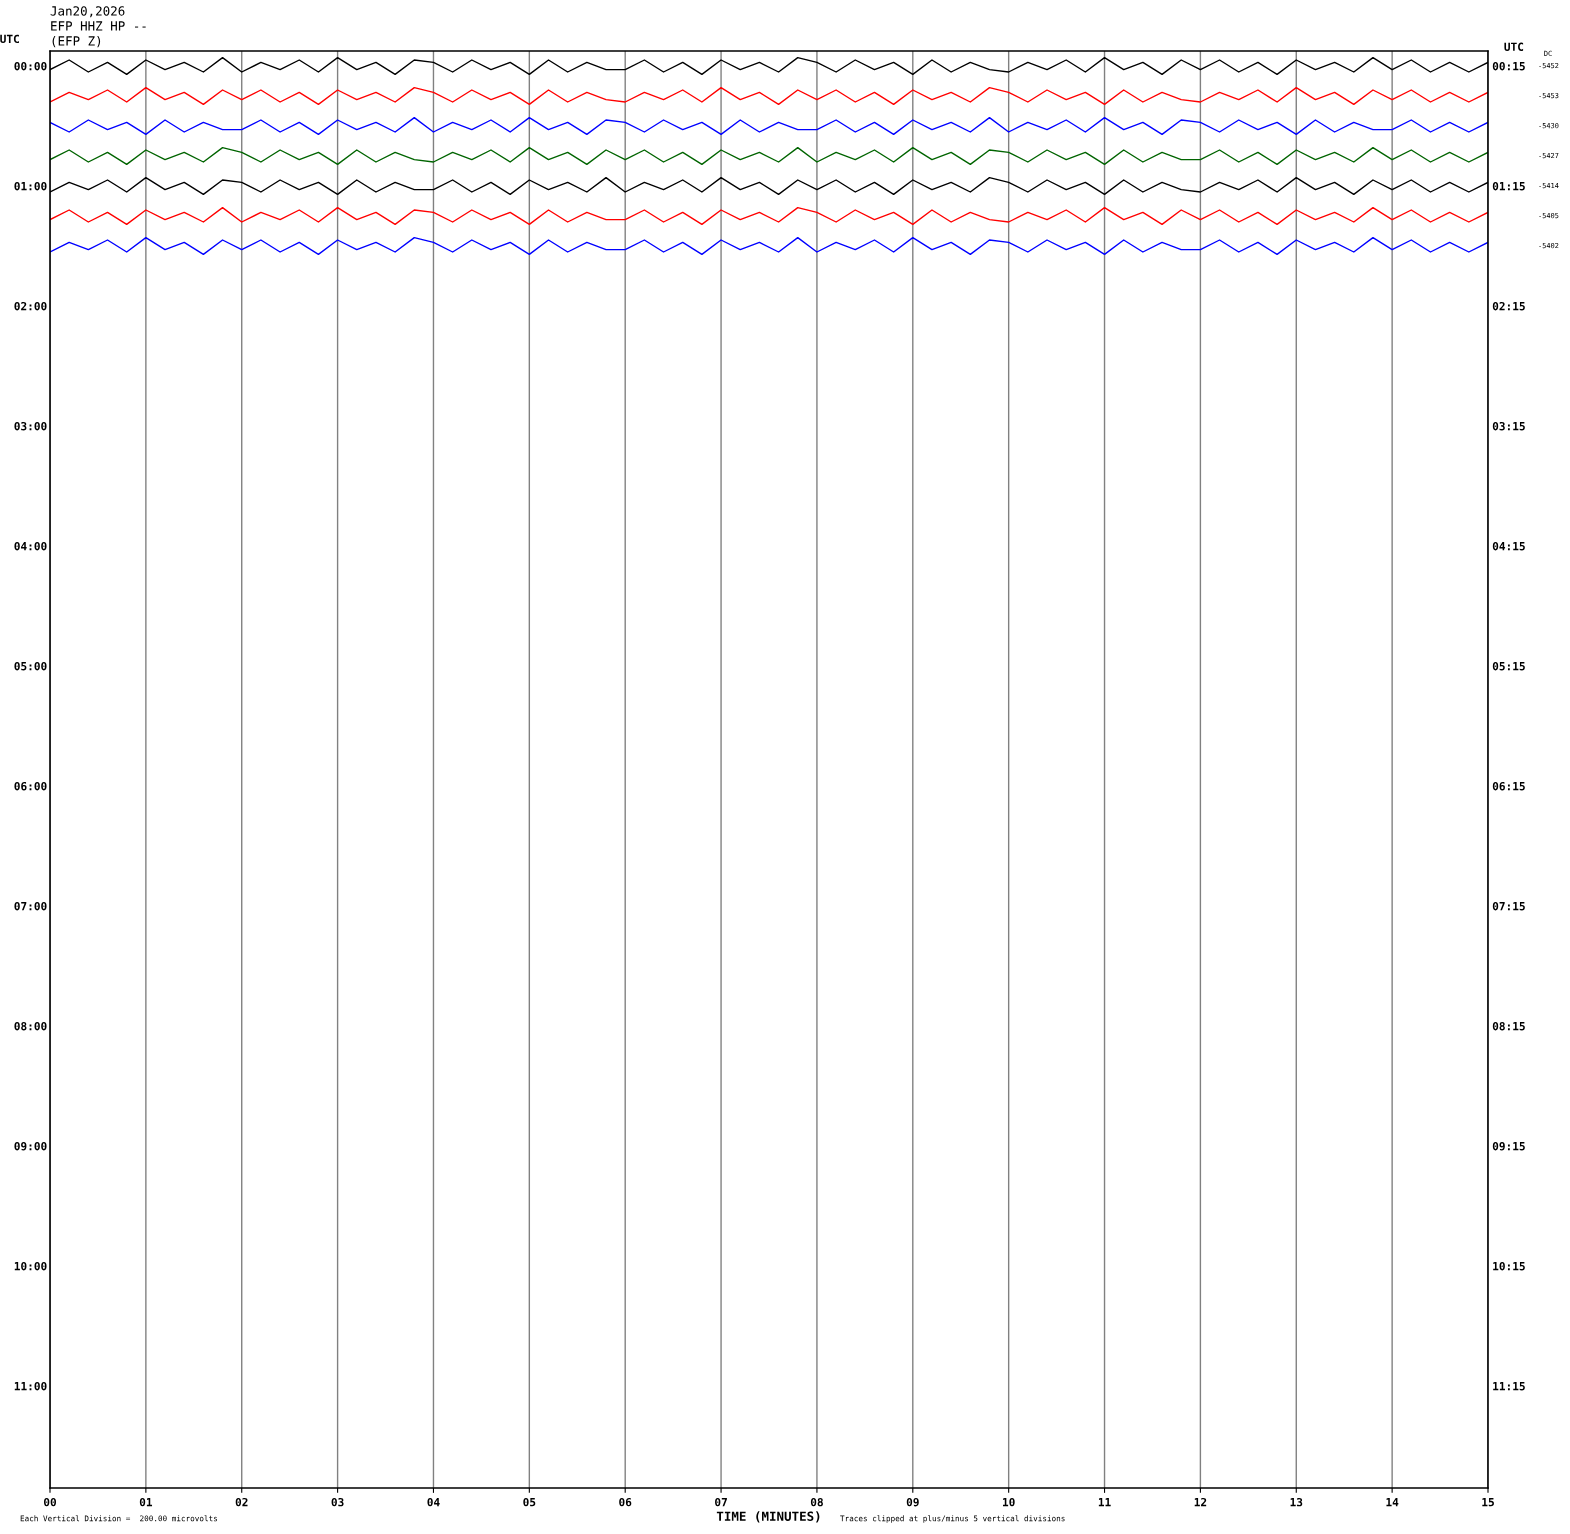 This screenshot has width=1570, height=1534. Describe the element at coordinates (30, 306) in the screenshot. I see `y-tick-label: 02:00` at that location.